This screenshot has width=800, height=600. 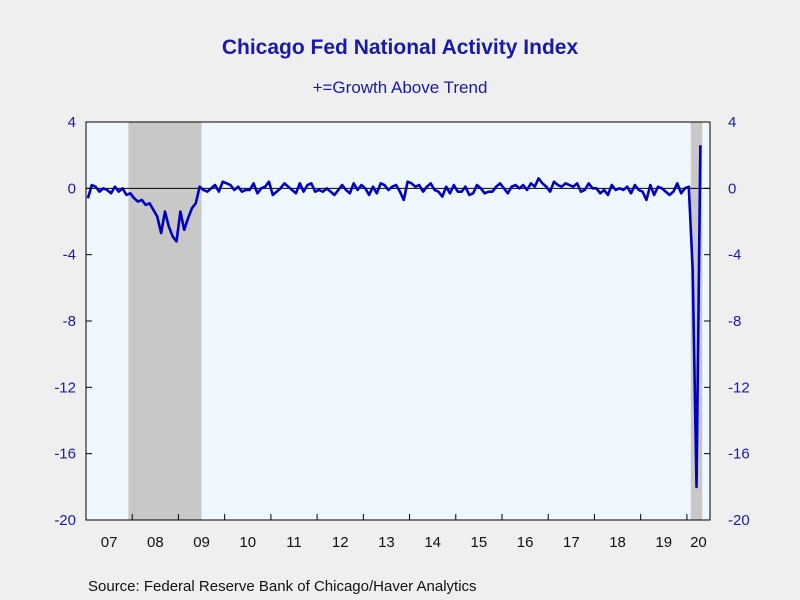 What do you see at coordinates (571, 542) in the screenshot?
I see `x-tick-label: 17` at bounding box center [571, 542].